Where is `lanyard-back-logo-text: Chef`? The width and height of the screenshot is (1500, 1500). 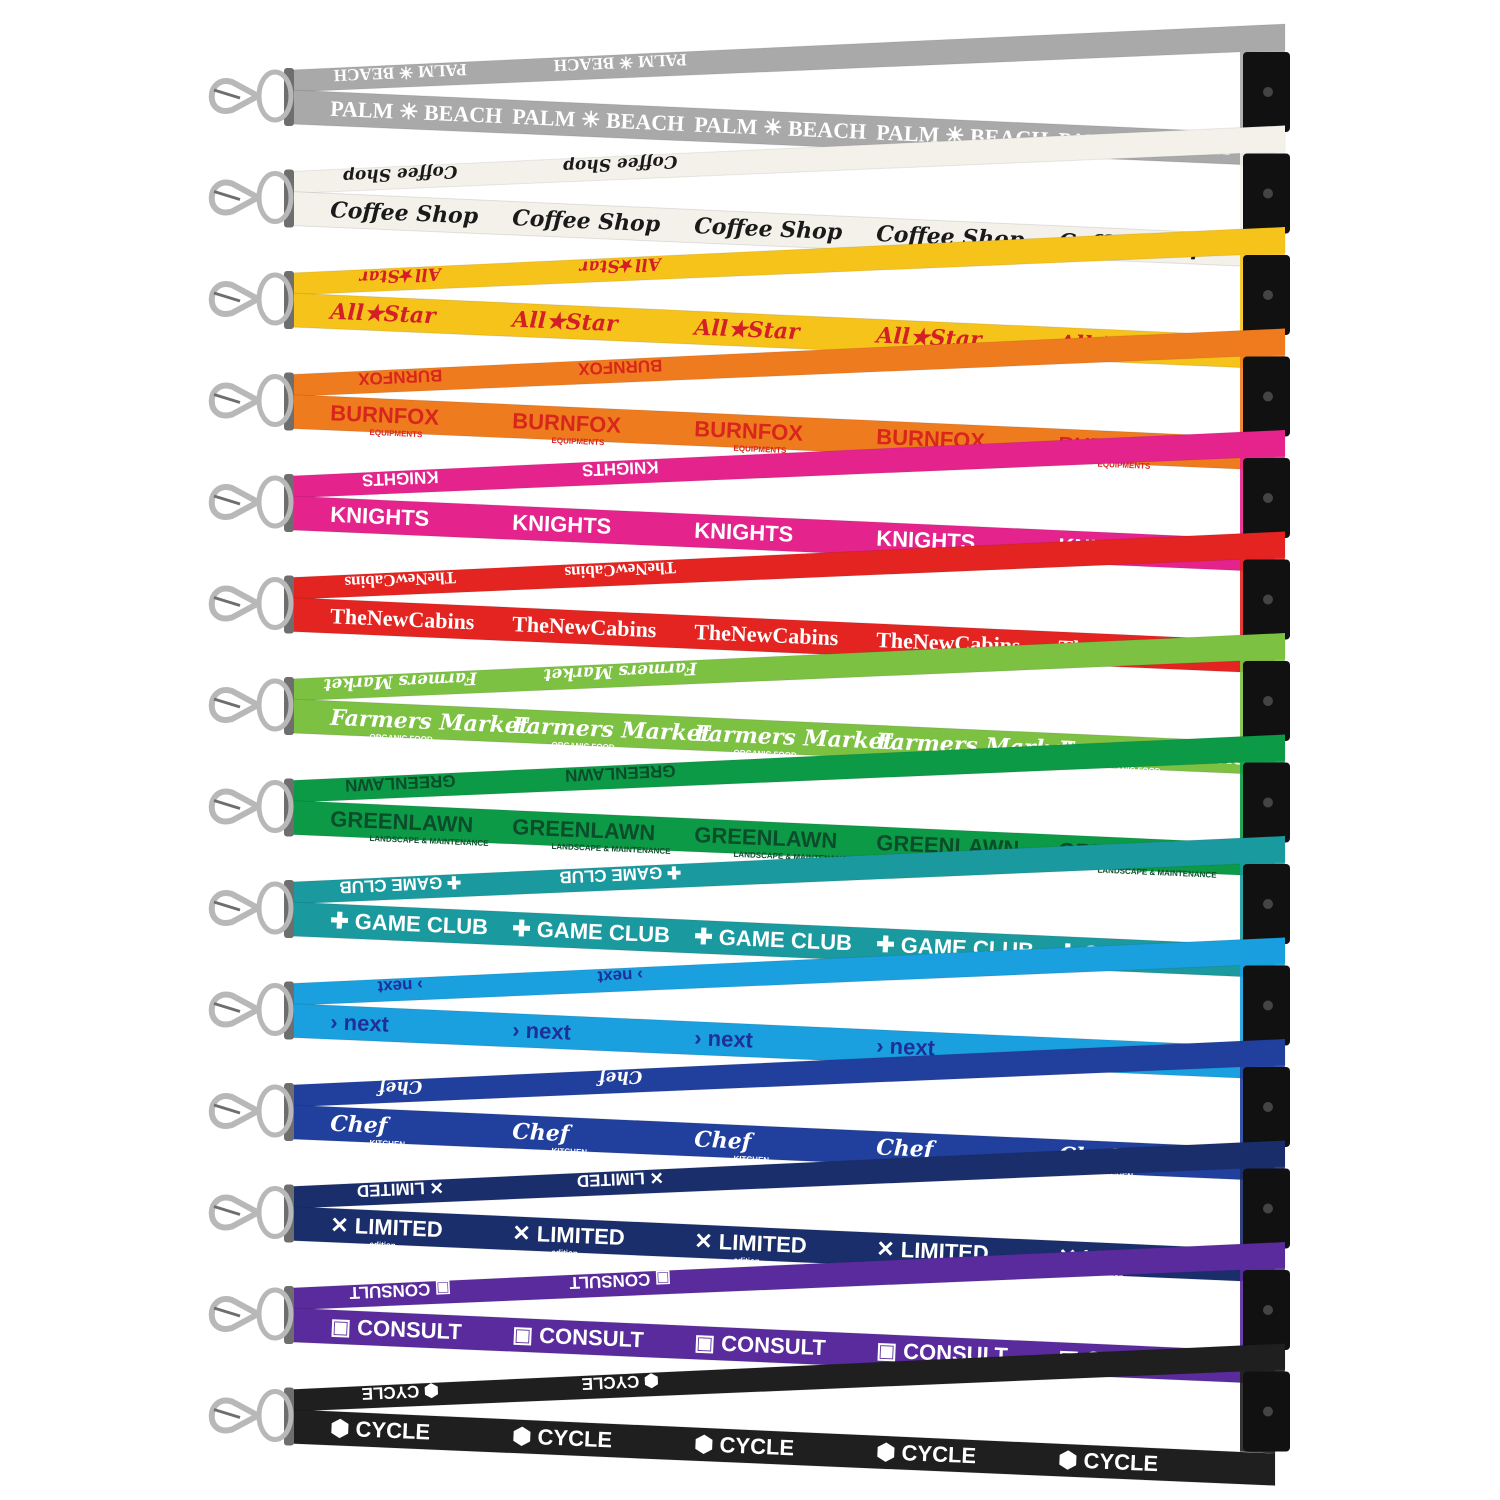 lanyard-back-logo-text: Chef is located at coordinates (399, 1087).